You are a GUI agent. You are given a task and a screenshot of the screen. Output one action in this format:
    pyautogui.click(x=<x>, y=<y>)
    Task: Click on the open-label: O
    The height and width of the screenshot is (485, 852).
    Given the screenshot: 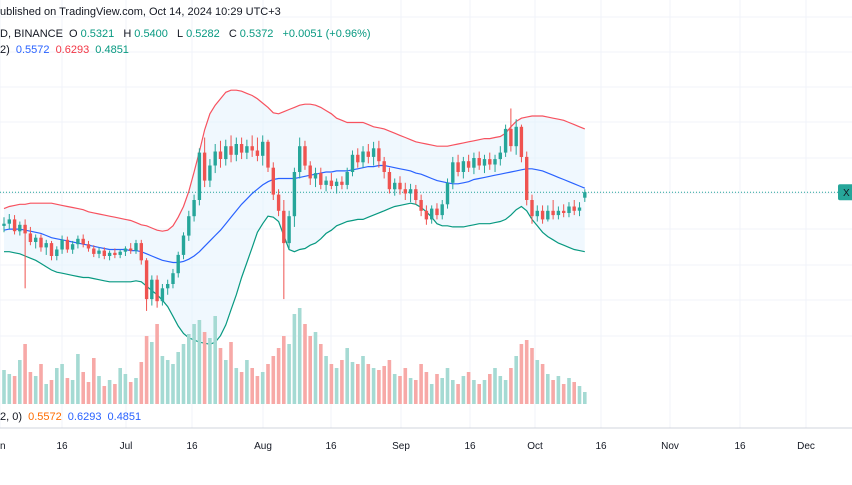 What is the action you would take?
    pyautogui.click(x=73, y=34)
    